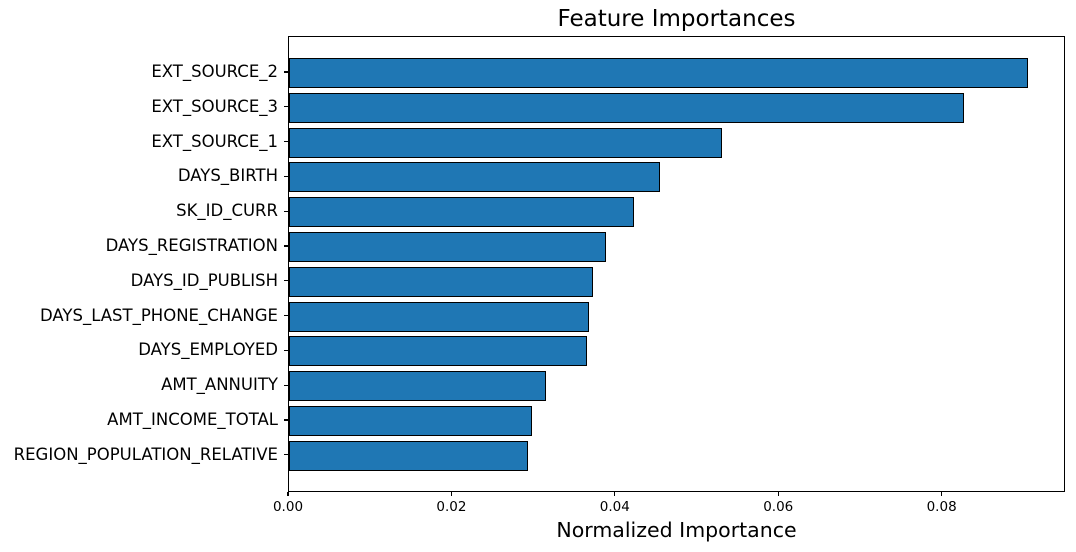  I want to click on x-tick-label: 0.02, so click(451, 507).